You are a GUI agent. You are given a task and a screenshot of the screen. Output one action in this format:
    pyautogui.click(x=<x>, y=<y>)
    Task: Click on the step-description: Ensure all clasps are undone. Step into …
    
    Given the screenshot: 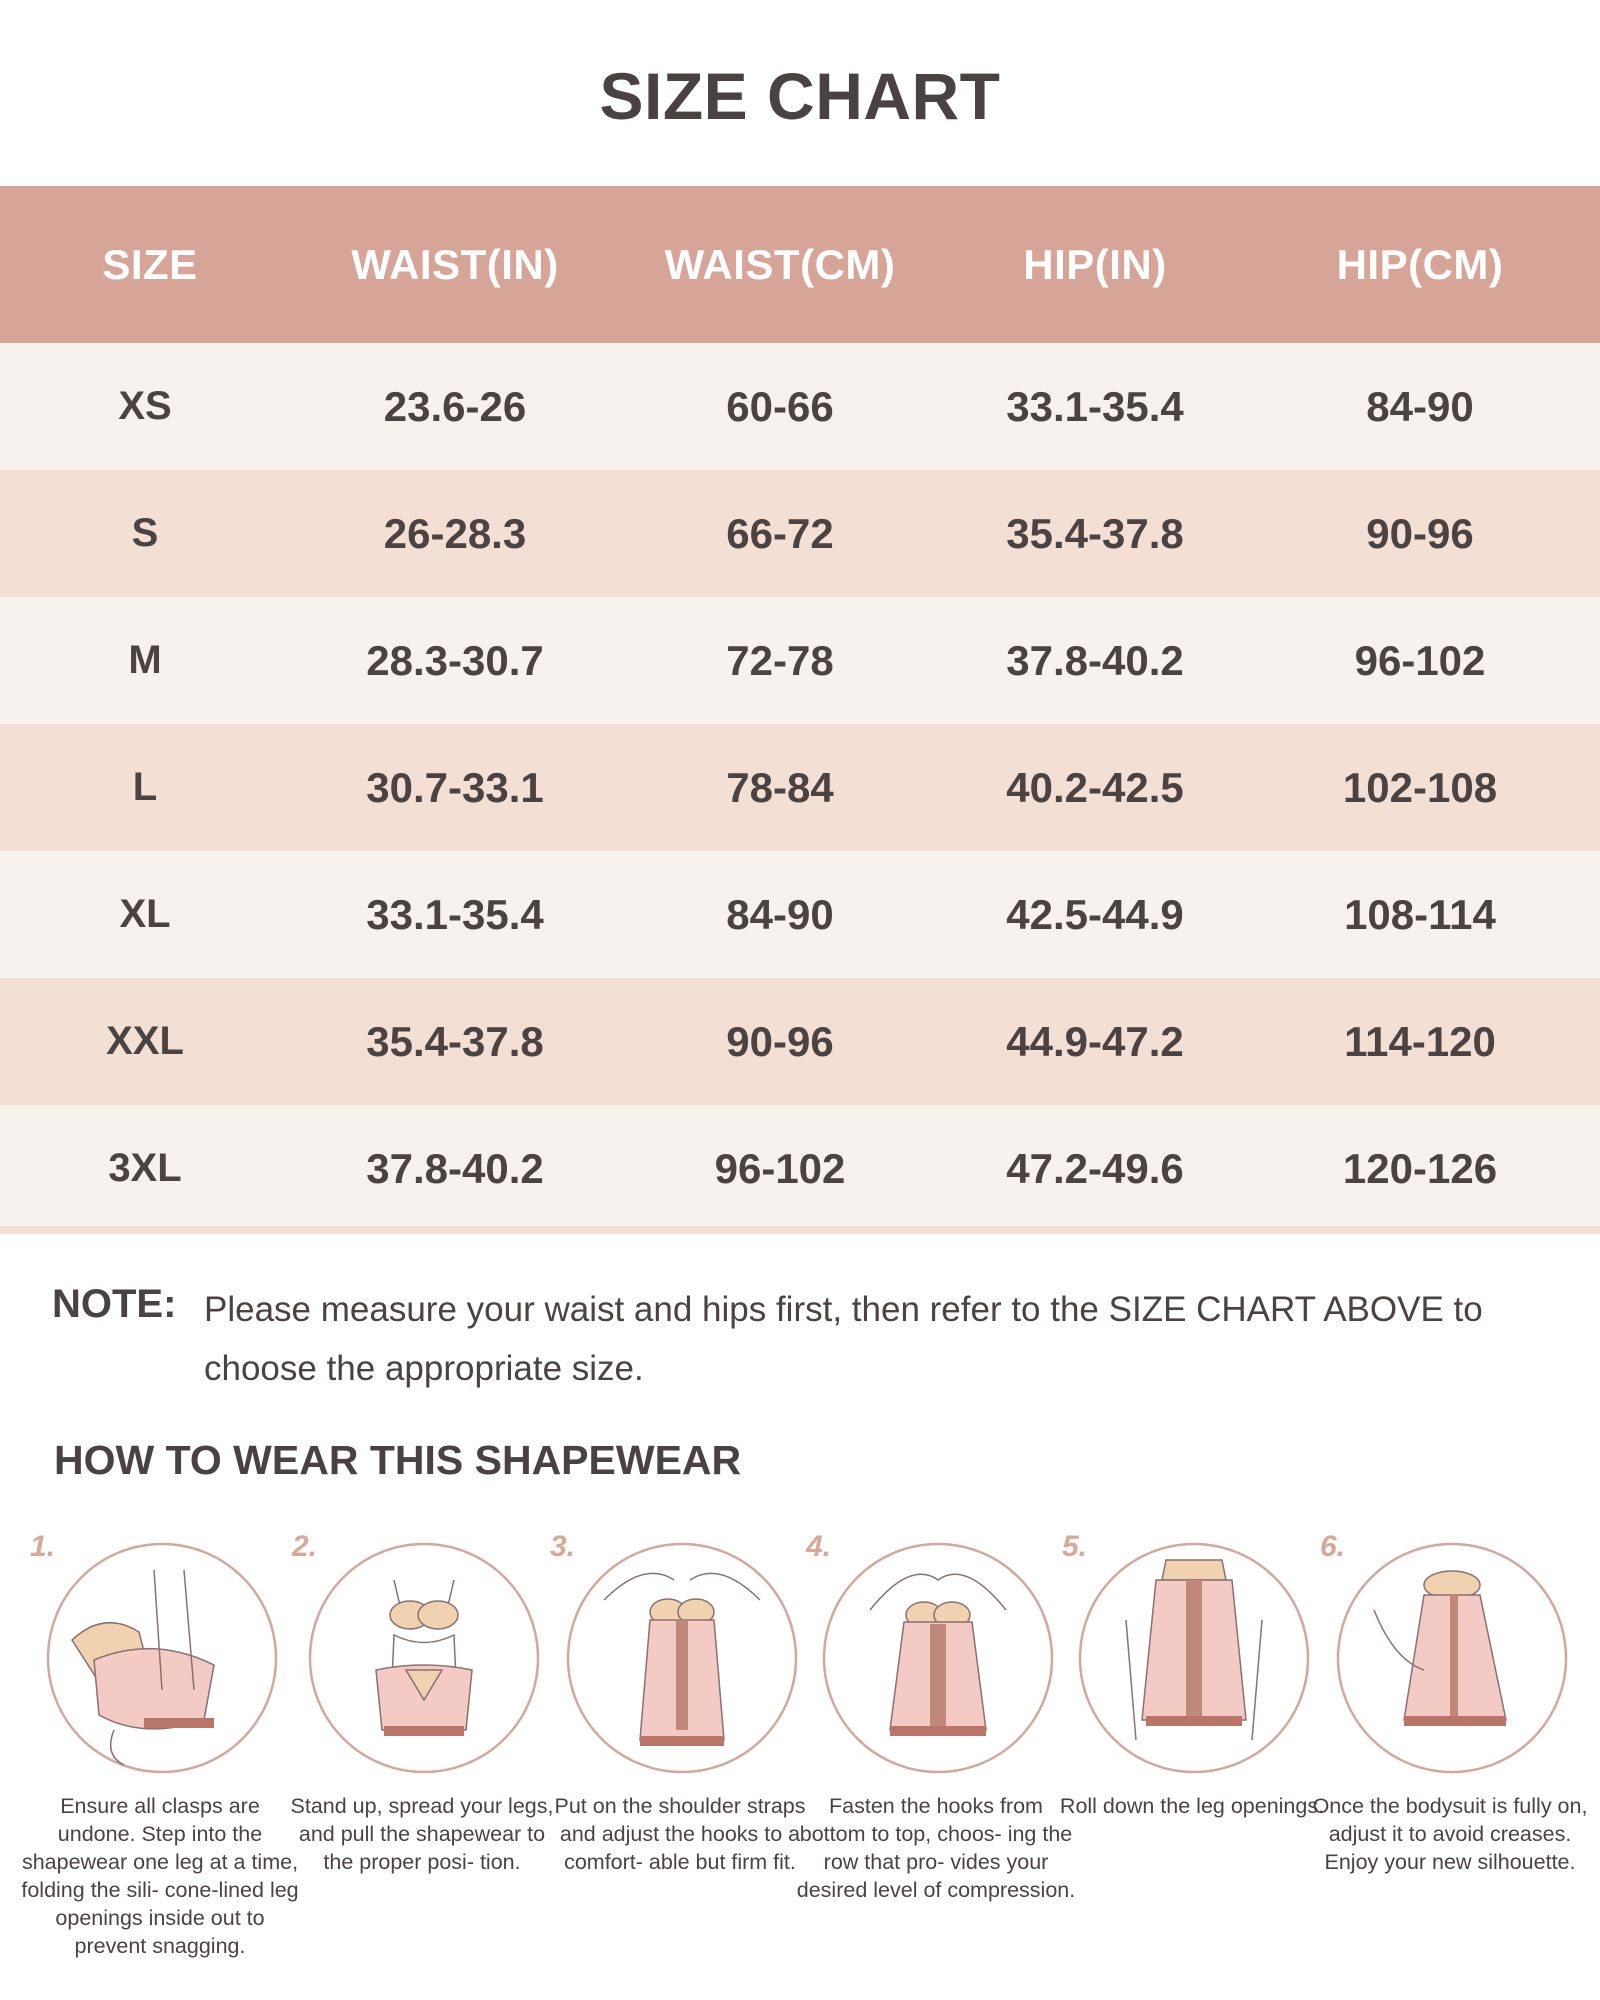 What is the action you would take?
    pyautogui.click(x=160, y=1876)
    